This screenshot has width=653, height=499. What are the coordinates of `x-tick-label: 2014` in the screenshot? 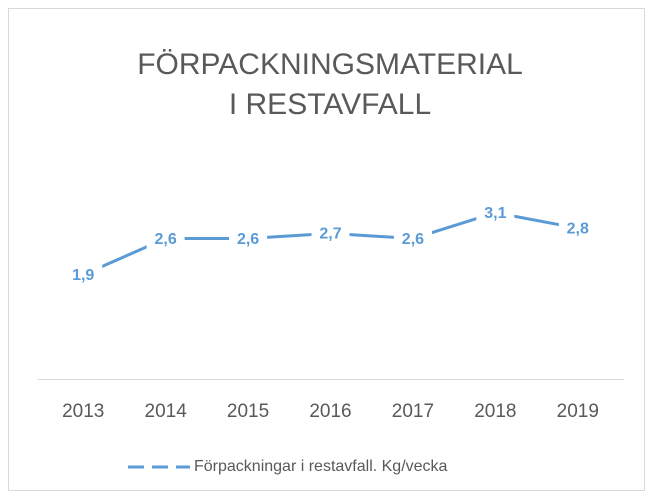 It's located at (166, 411).